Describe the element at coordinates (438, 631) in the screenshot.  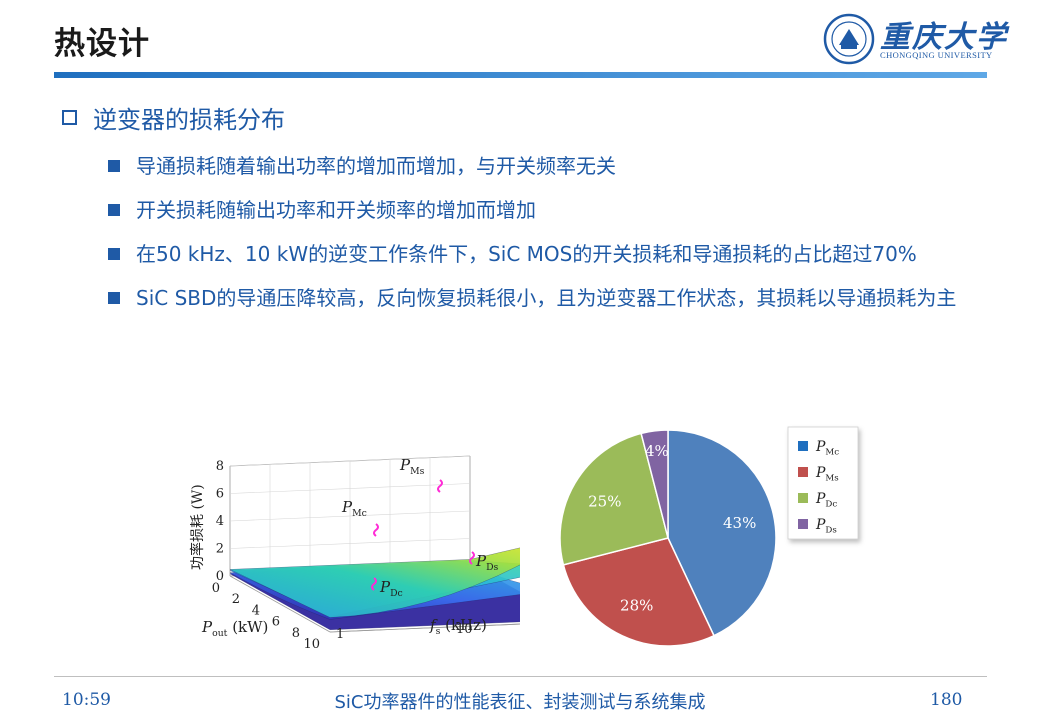
I see `y-axis-label-sub: s` at that location.